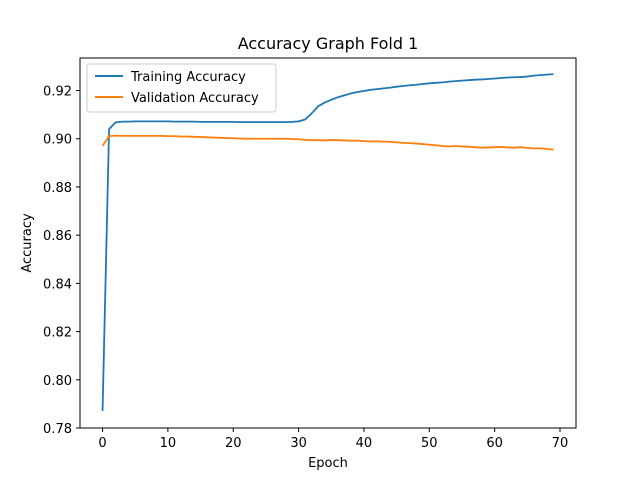  I want to click on y-tick-label: 0.90, so click(57, 140).